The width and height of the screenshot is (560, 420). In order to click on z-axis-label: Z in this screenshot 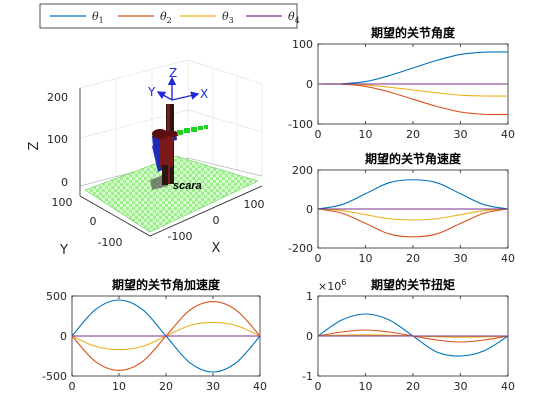, I will do `click(34, 145)`.